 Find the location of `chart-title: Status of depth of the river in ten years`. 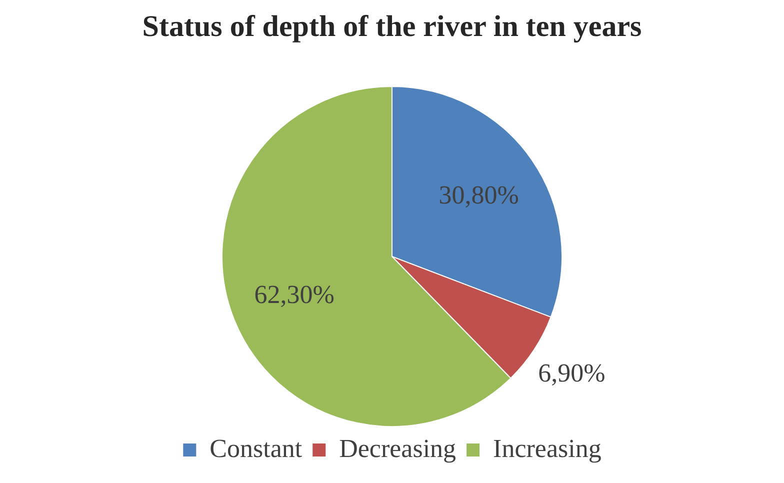

chart-title: Status of depth of the river in ten years is located at coordinates (392, 26).